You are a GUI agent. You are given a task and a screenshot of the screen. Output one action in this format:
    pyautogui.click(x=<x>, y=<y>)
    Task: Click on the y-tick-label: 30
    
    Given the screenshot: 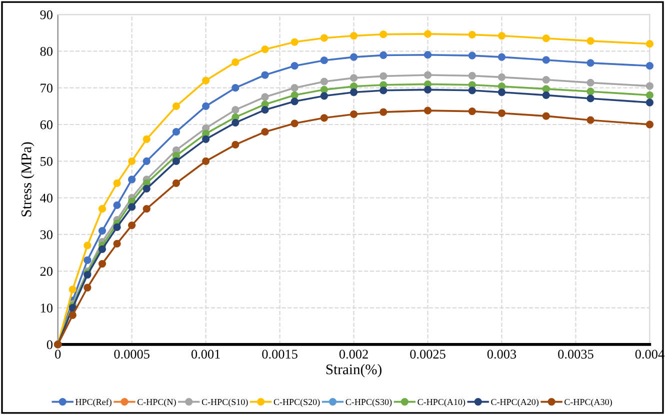 What is the action you would take?
    pyautogui.click(x=46, y=235)
    